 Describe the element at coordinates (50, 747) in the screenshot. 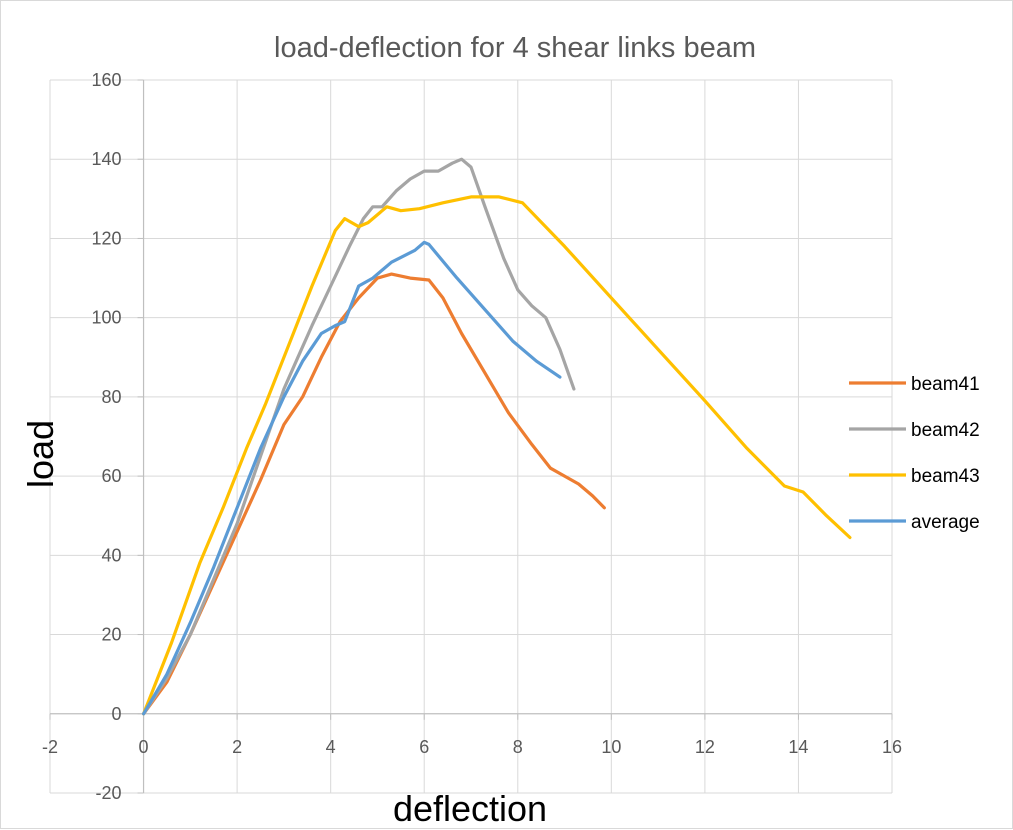

I see `x-tick-label: -2` at that location.